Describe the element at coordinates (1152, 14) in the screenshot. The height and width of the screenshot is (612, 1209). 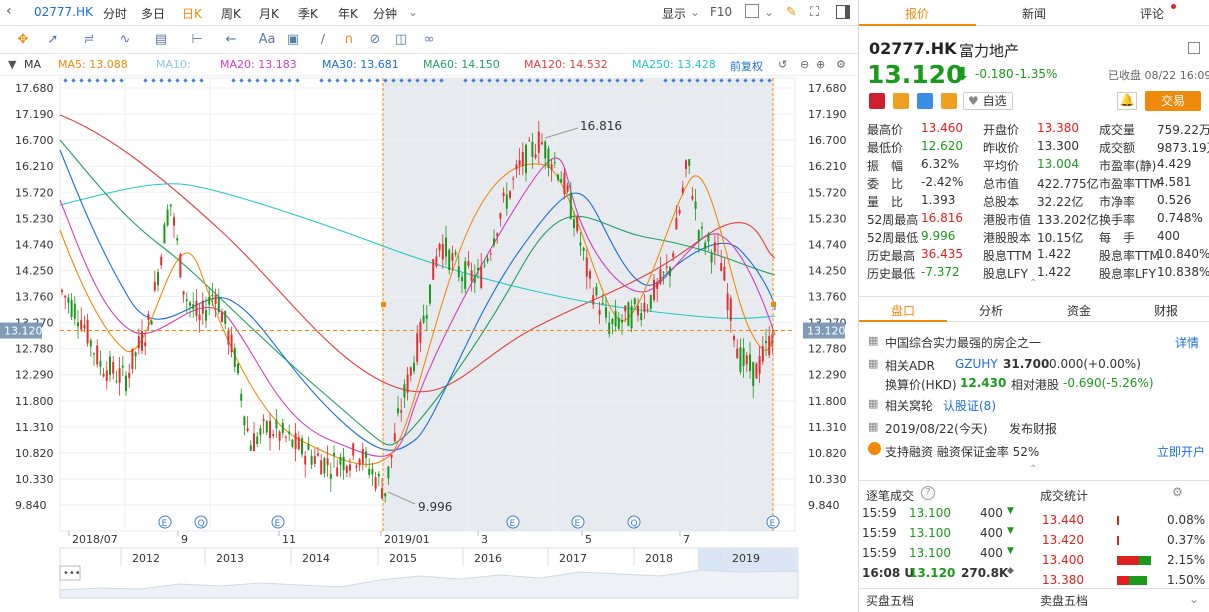
I see `tab-comments: 评论` at that location.